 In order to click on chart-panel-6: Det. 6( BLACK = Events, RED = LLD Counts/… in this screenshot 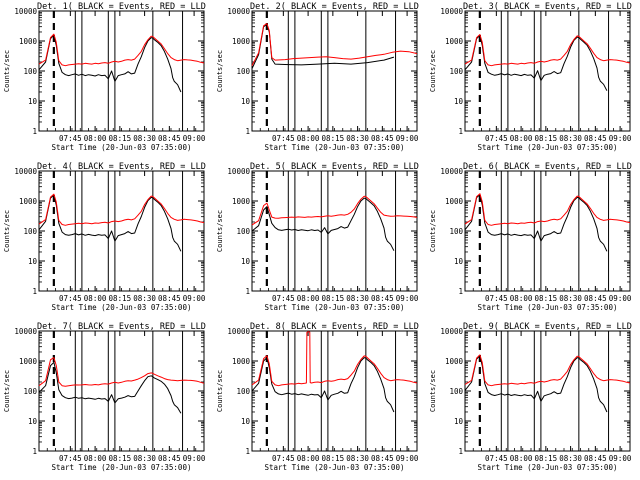, I will do `click(530, 237)`.